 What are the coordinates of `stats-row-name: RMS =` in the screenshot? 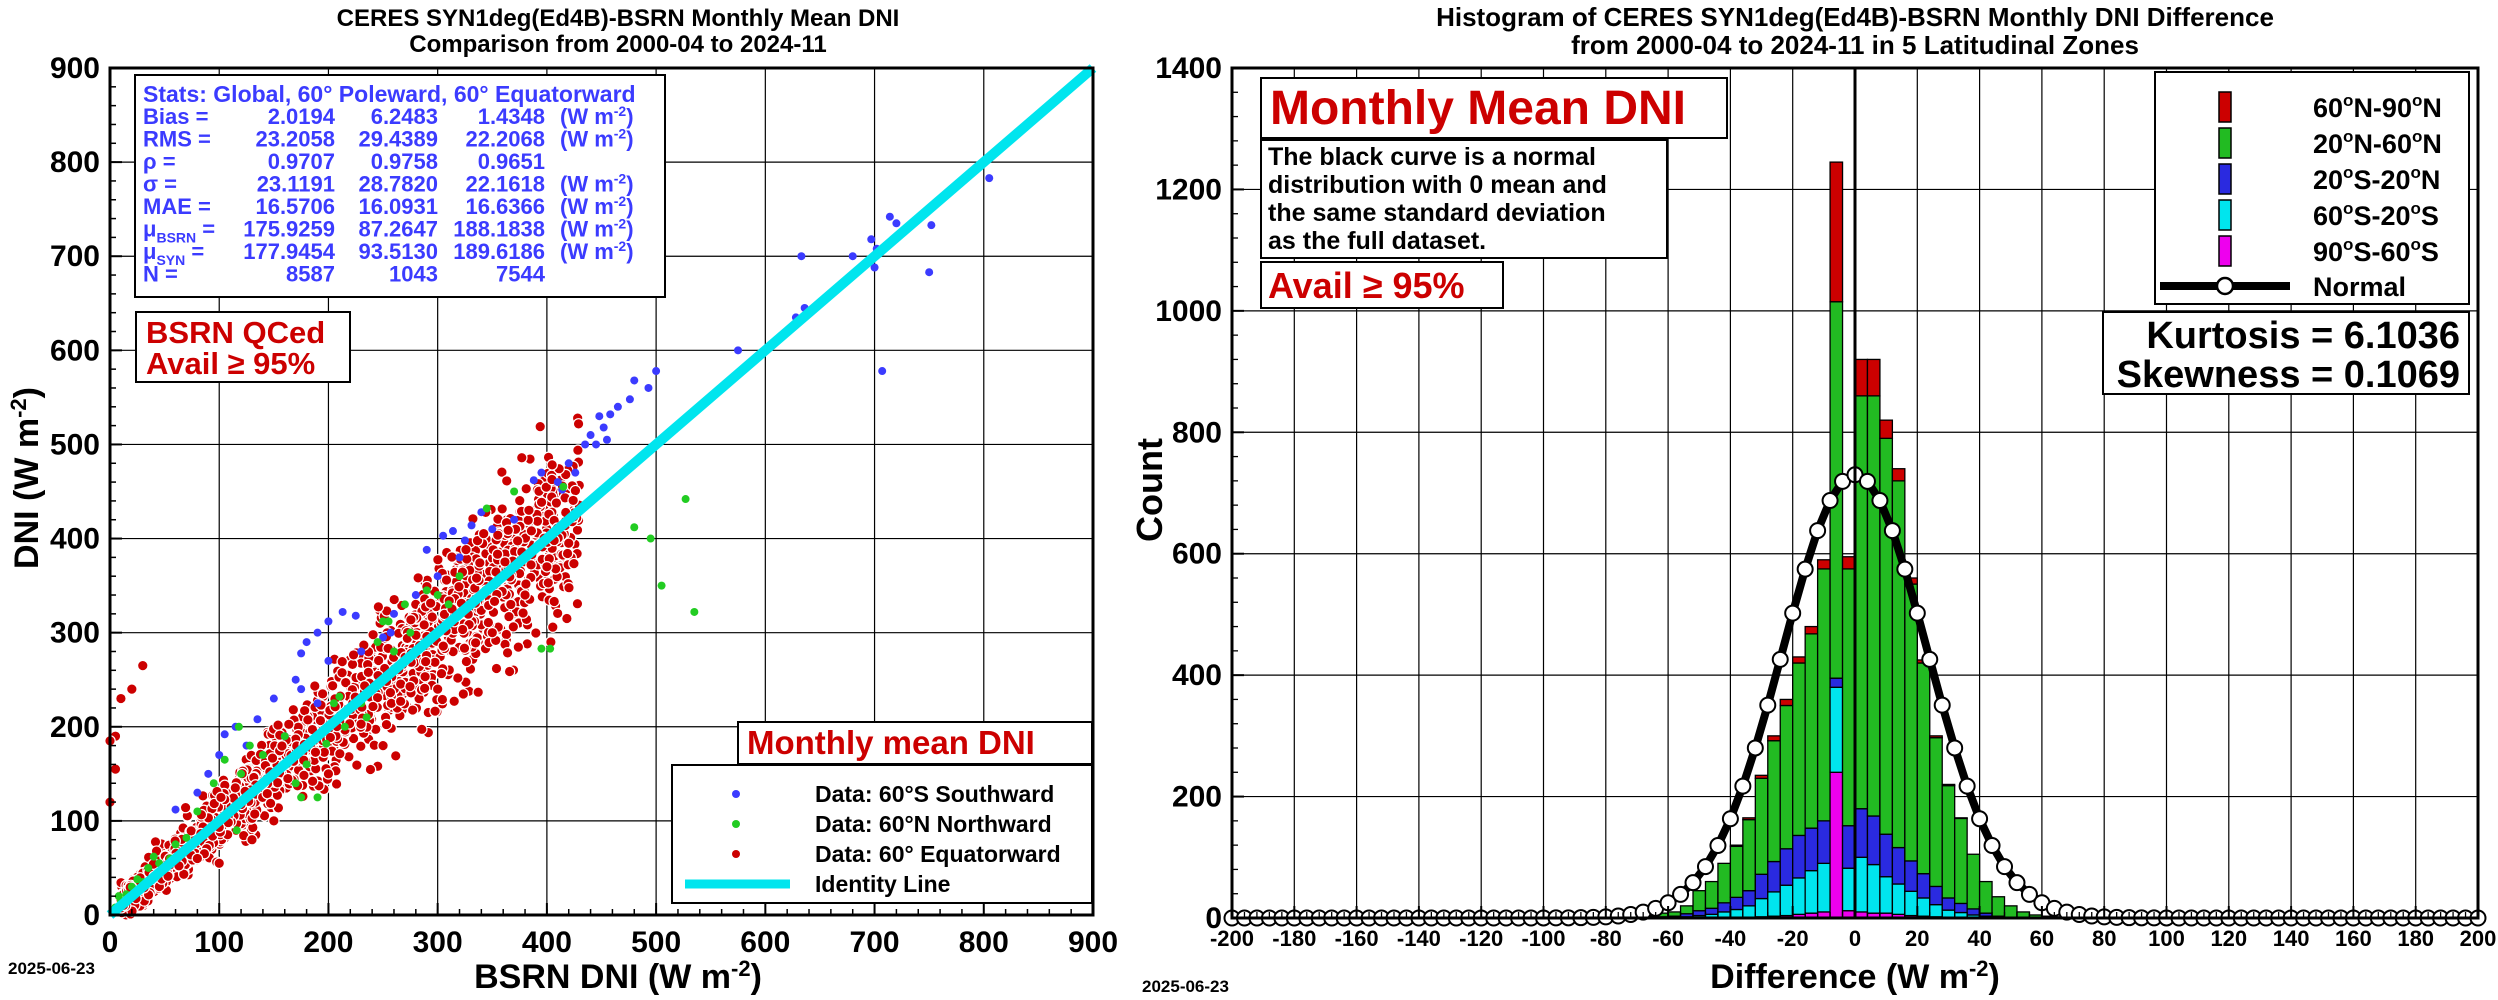 It's located at (177, 139).